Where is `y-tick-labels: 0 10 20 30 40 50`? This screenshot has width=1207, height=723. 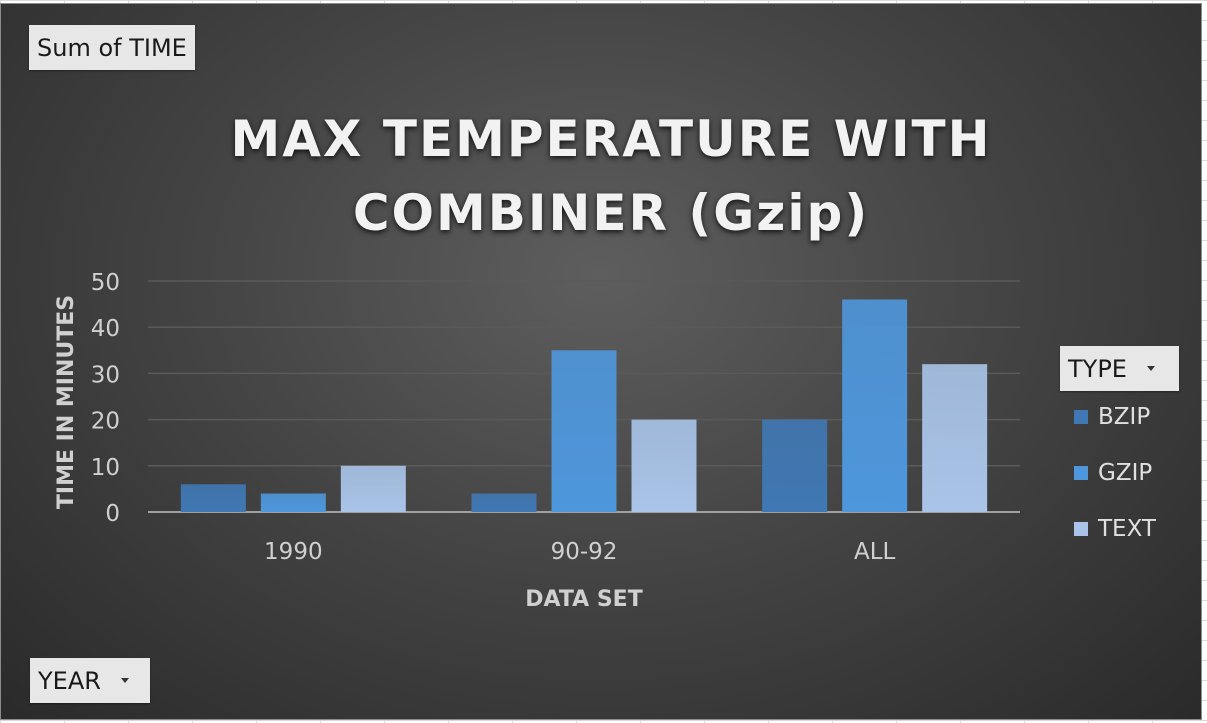 y-tick-labels: 0 10 20 30 40 50 is located at coordinates (105, 398).